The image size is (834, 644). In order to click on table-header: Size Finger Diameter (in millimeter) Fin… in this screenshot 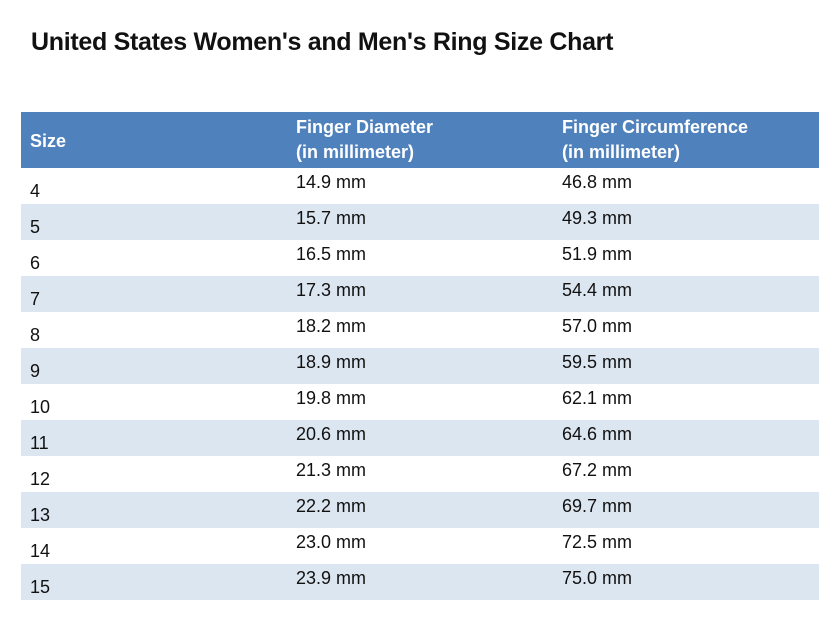, I will do `click(420, 140)`.